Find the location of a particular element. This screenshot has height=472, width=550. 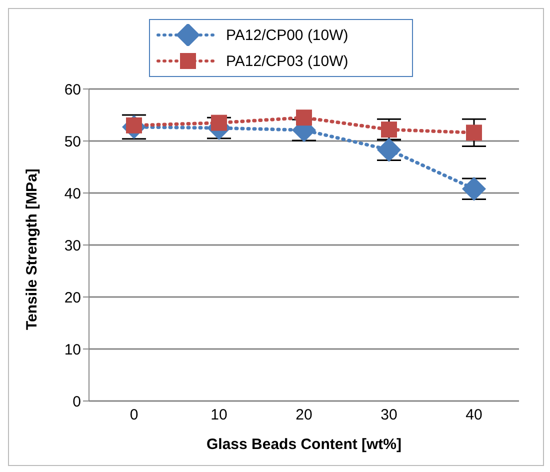

y-tick-label: 40 is located at coordinates (72, 193).